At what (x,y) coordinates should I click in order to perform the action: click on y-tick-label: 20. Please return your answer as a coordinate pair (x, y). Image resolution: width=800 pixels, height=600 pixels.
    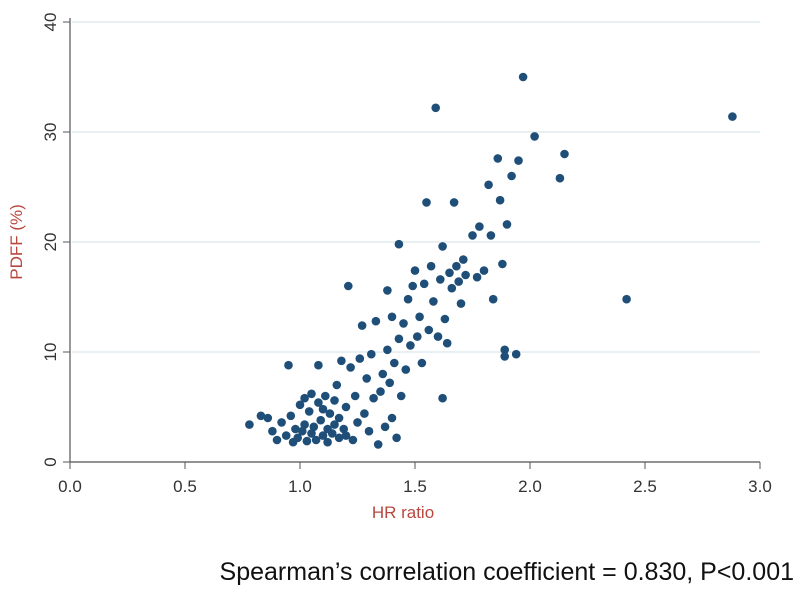
    Looking at the image, I should click on (50, 242).